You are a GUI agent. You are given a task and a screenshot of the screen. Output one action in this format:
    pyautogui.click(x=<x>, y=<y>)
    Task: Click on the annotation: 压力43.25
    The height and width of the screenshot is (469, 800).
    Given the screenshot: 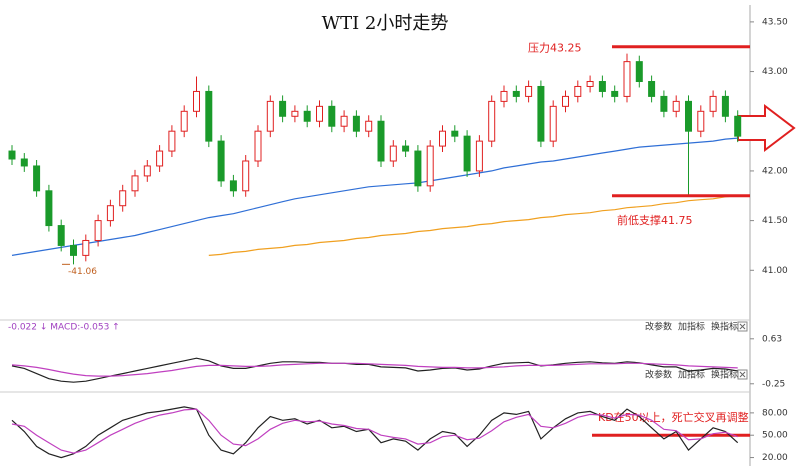 What is the action you would take?
    pyautogui.click(x=555, y=48)
    